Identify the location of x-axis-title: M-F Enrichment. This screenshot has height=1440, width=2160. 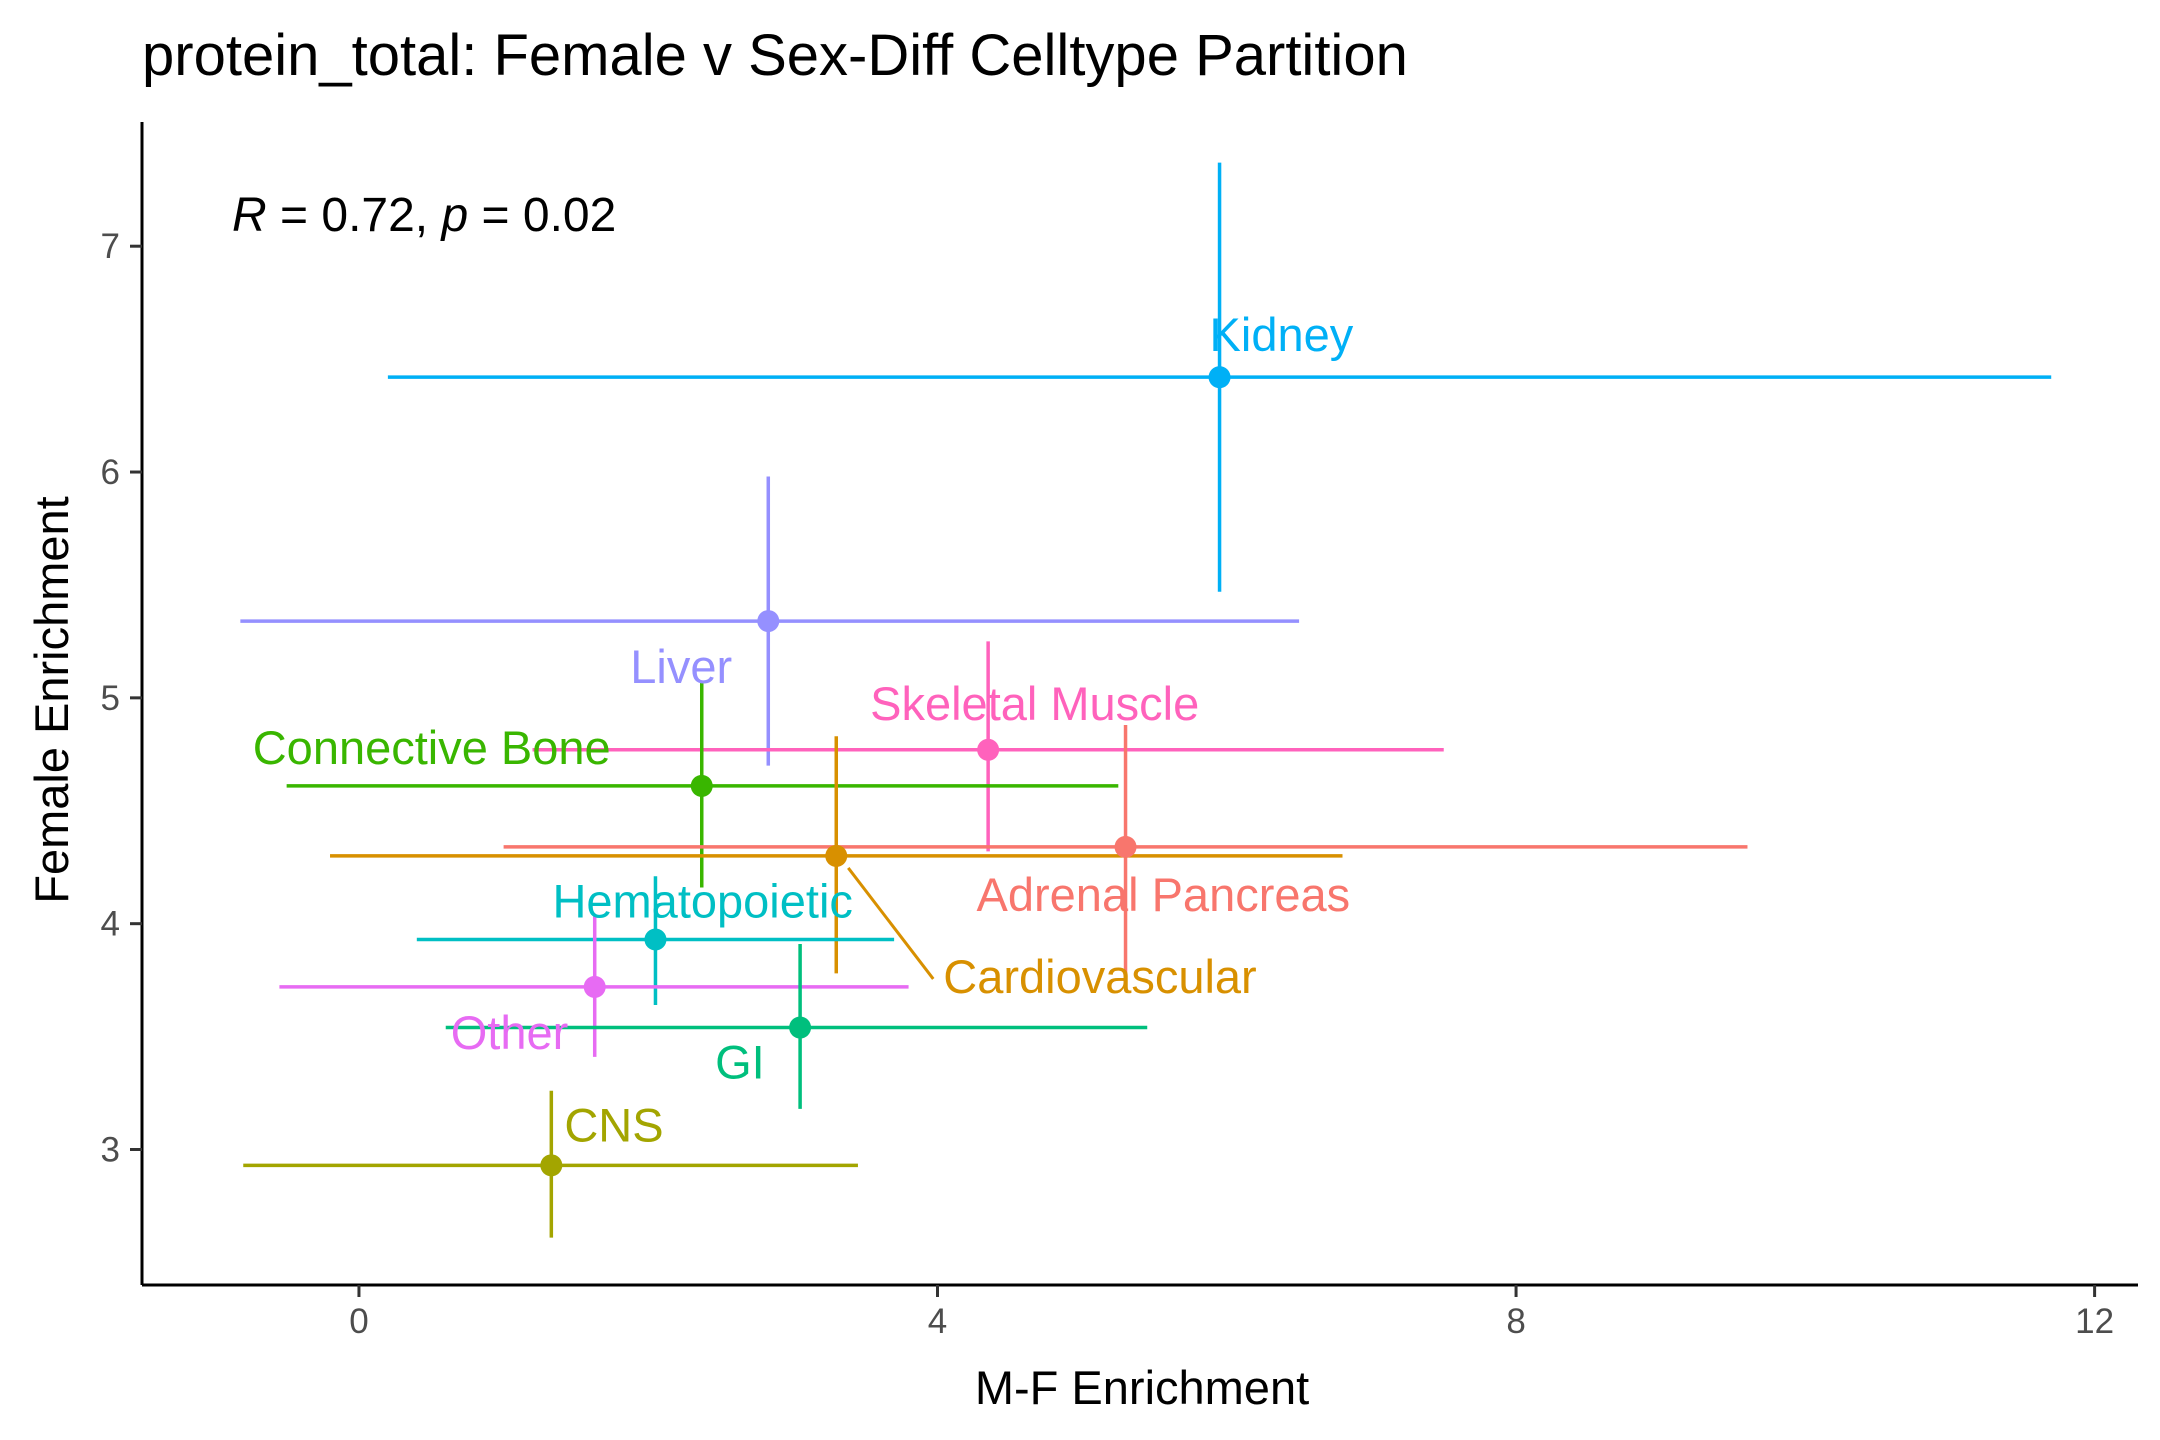
(1142, 1387).